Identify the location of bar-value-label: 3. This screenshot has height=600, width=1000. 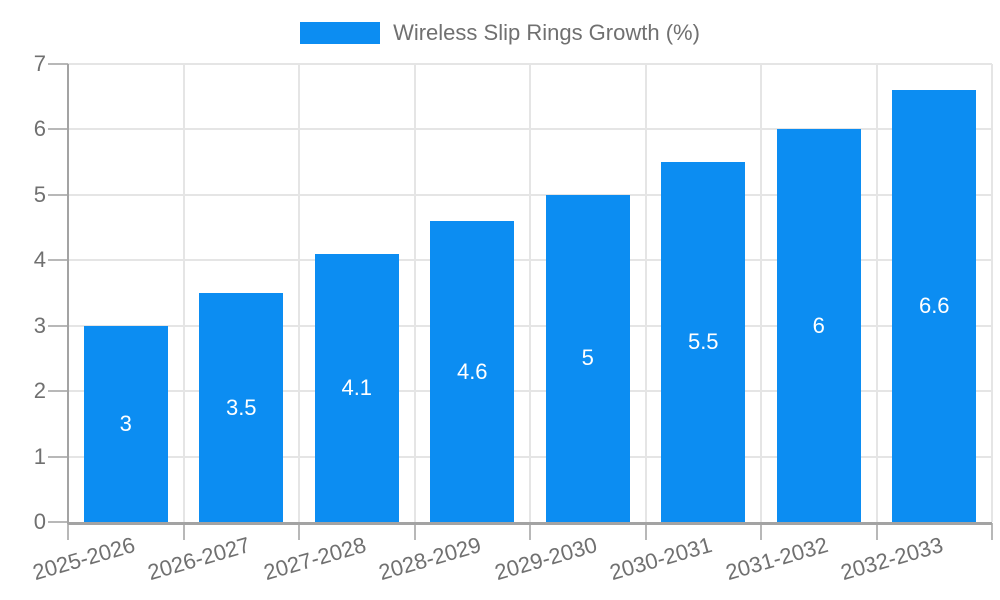
(125, 423).